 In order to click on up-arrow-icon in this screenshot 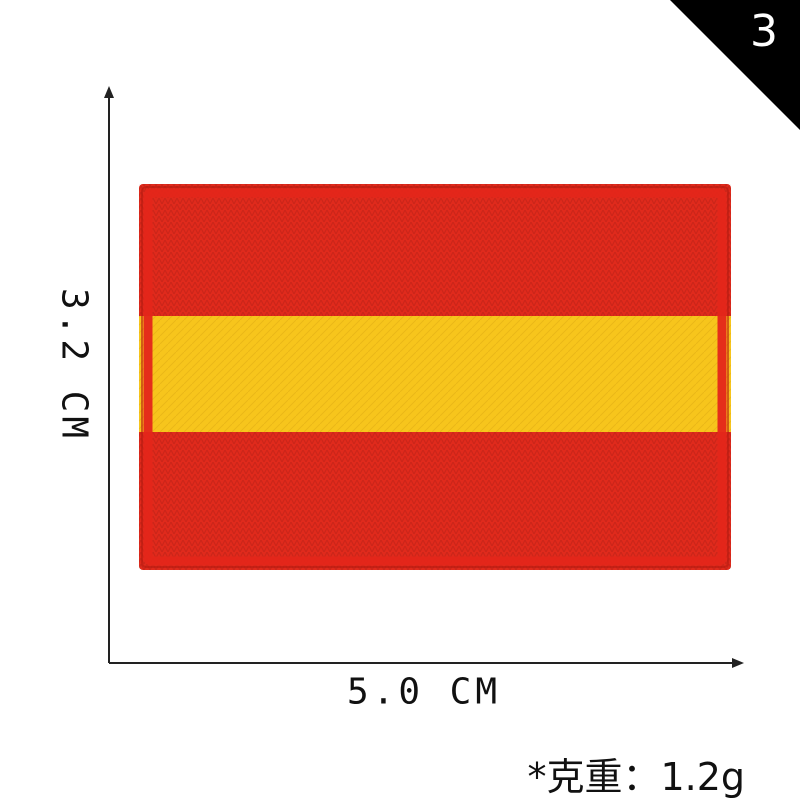, I will do `click(109, 92)`.